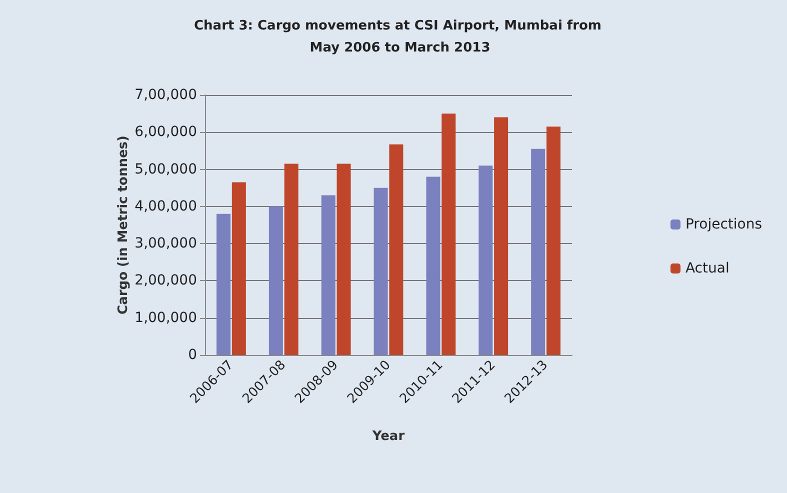  What do you see at coordinates (400, 37) in the screenshot?
I see `chart-title: Chart 3: Cargo movements at CSI Airport, Mumbai from May 2006 to March 2013` at bounding box center [400, 37].